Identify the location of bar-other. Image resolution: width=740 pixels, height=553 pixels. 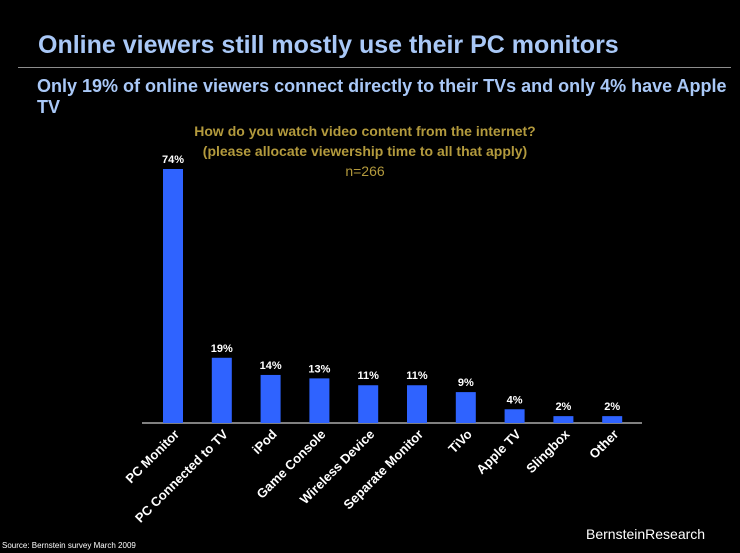
(612, 419).